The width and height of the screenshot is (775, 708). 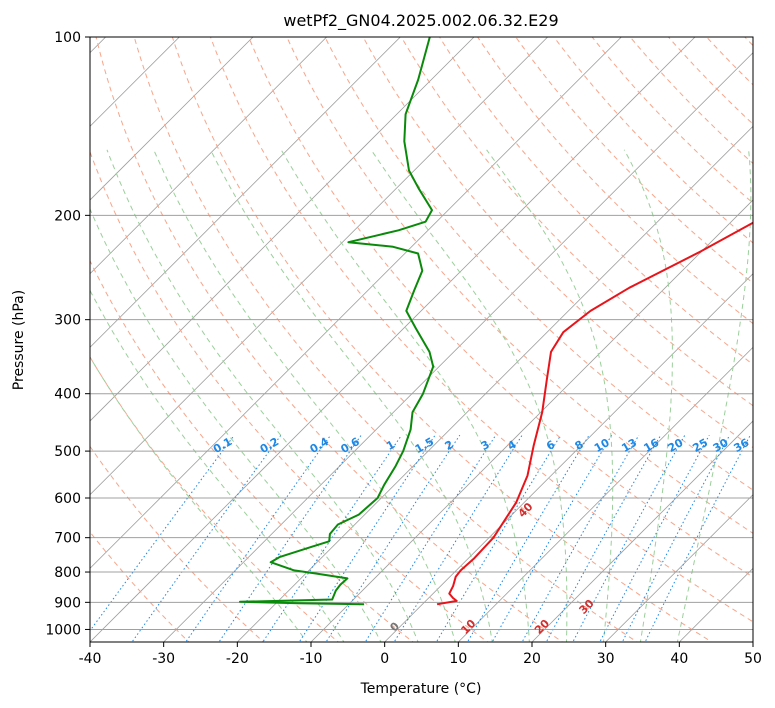 I want to click on y-axis-ticks: 100 200 300 400 500 600 700 800 900 1000, so click(x=67, y=334).